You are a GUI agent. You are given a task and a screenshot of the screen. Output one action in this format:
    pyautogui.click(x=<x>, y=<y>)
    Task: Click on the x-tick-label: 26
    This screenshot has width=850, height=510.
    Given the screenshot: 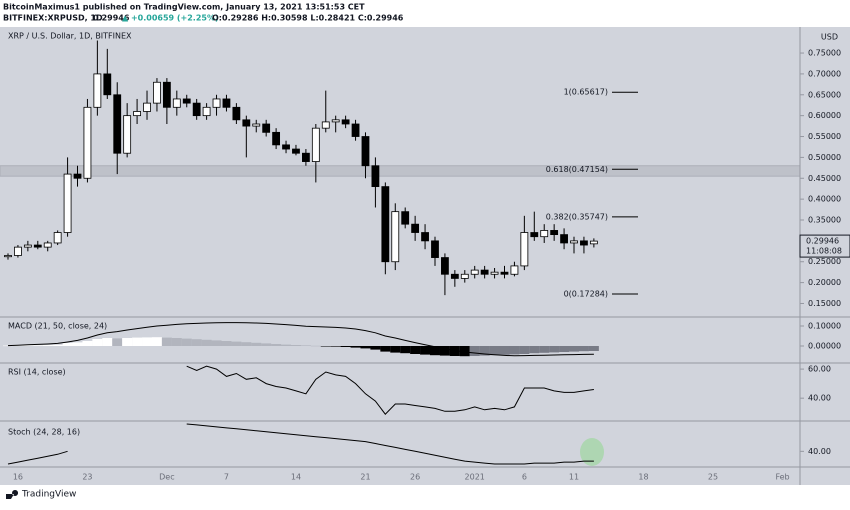 What is the action you would take?
    pyautogui.click(x=415, y=477)
    